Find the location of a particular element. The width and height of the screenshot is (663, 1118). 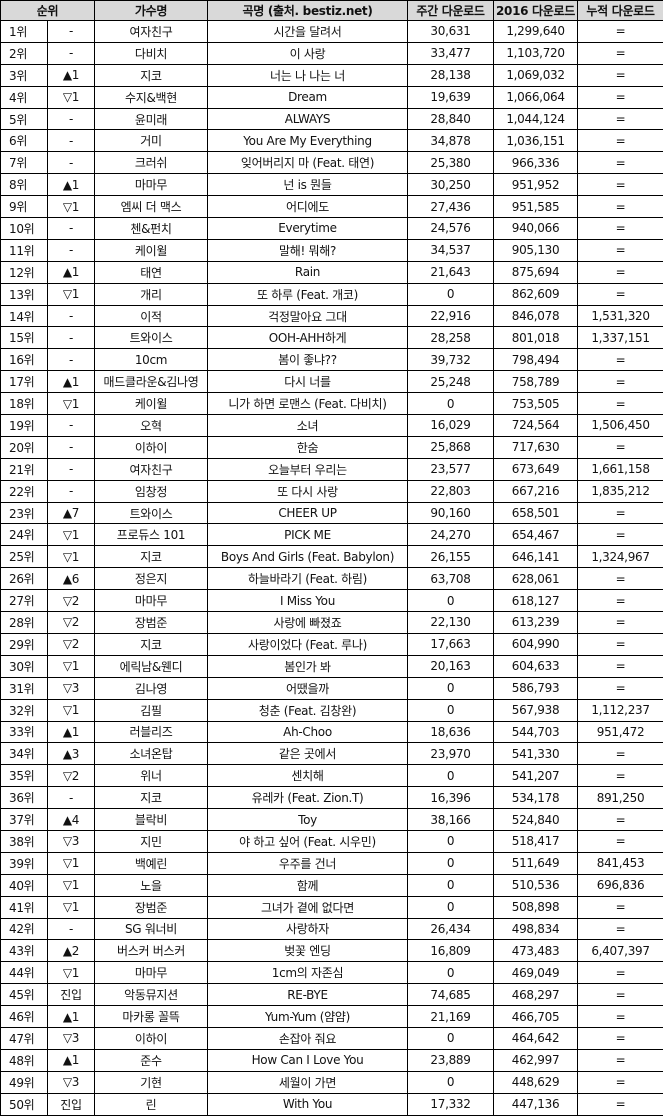

rank-cell: 3위 is located at coordinates (24, 75).